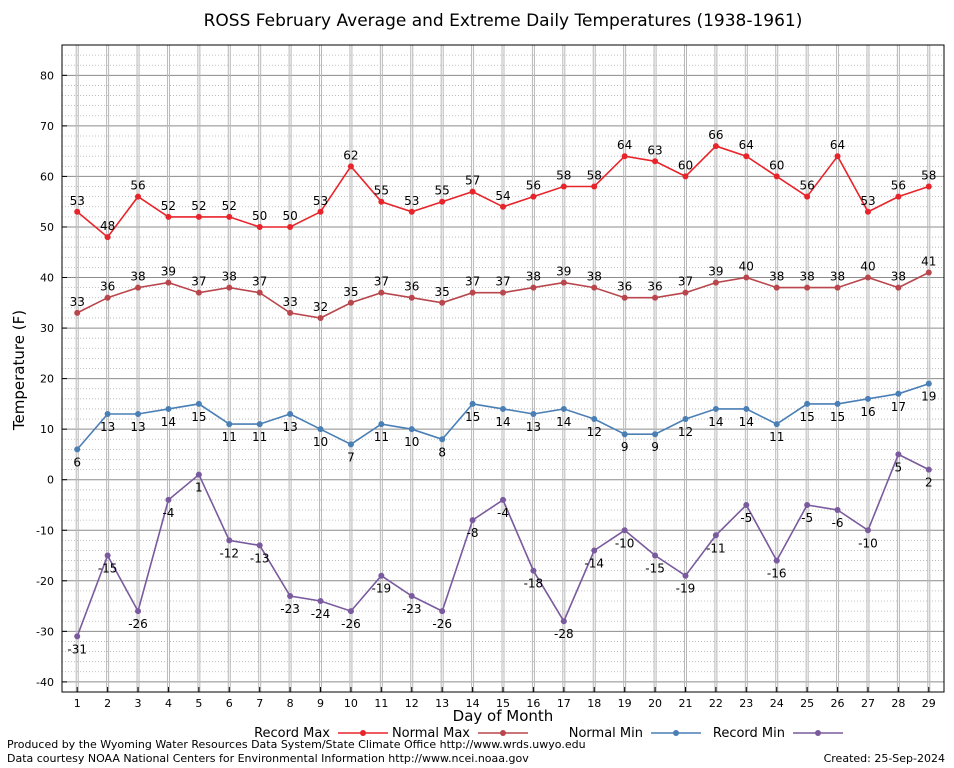 The width and height of the screenshot is (954, 768). What do you see at coordinates (625, 543) in the screenshot?
I see `record-min-data-label: -10` at bounding box center [625, 543].